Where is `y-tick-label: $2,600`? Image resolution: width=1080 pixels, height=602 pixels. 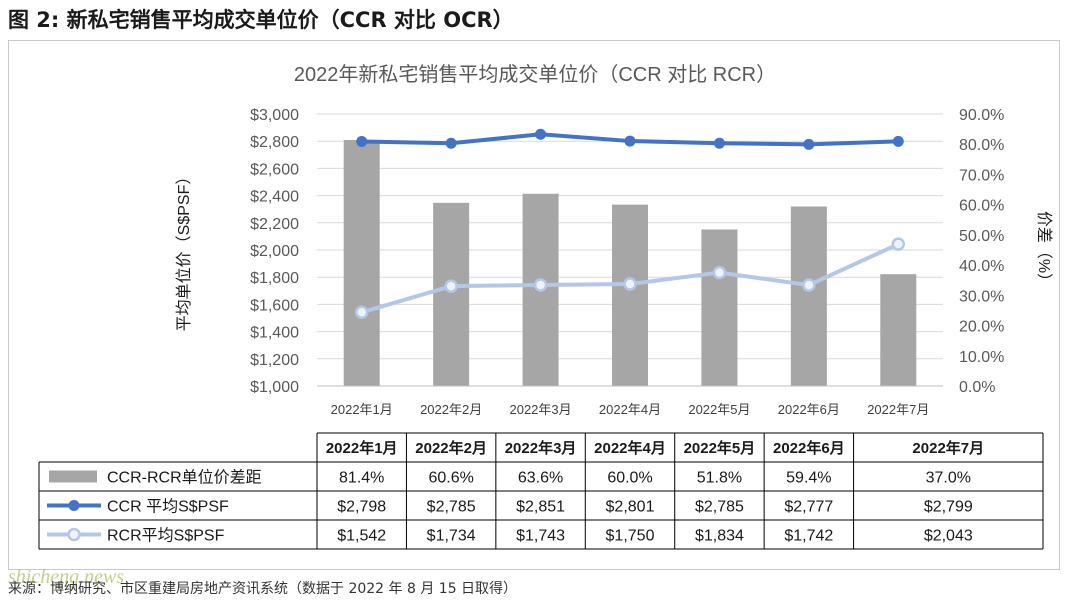 y-tick-label: $2,600 is located at coordinates (274, 169).